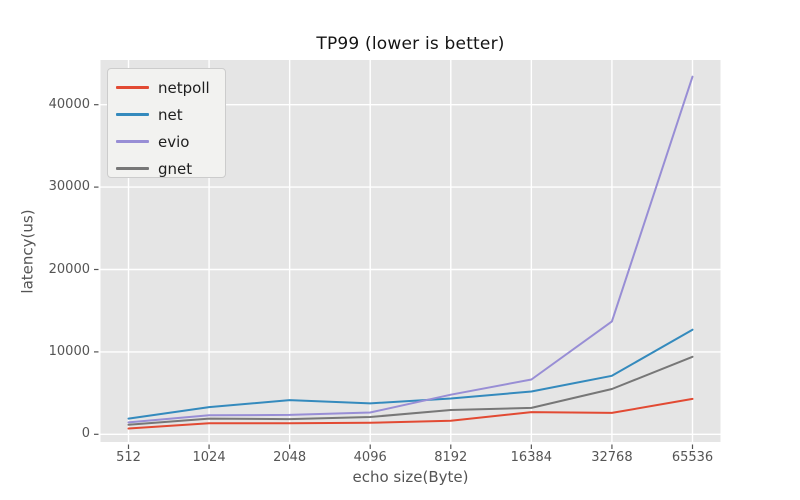 This screenshot has height=500, width=800. What do you see at coordinates (410, 477) in the screenshot?
I see `x-axis-label: echo size(Byte)` at bounding box center [410, 477].